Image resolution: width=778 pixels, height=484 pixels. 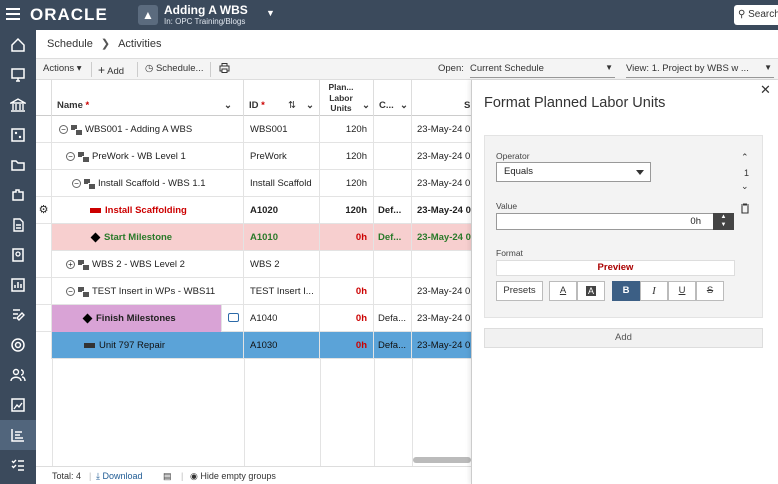 I want to click on nav-bank-icon, so click(x=18, y=105).